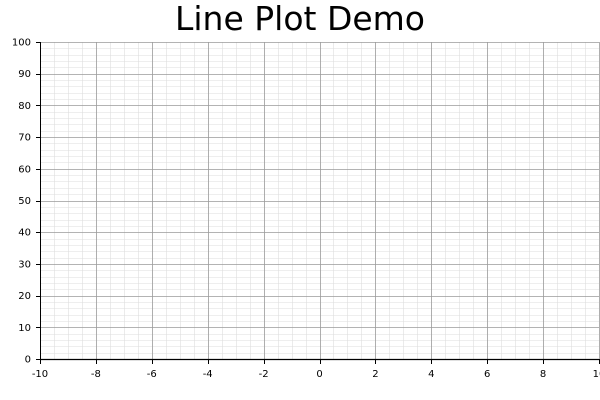 The height and width of the screenshot is (400, 600). What do you see at coordinates (24, 74) in the screenshot?
I see `y-tick-label: 90` at bounding box center [24, 74].